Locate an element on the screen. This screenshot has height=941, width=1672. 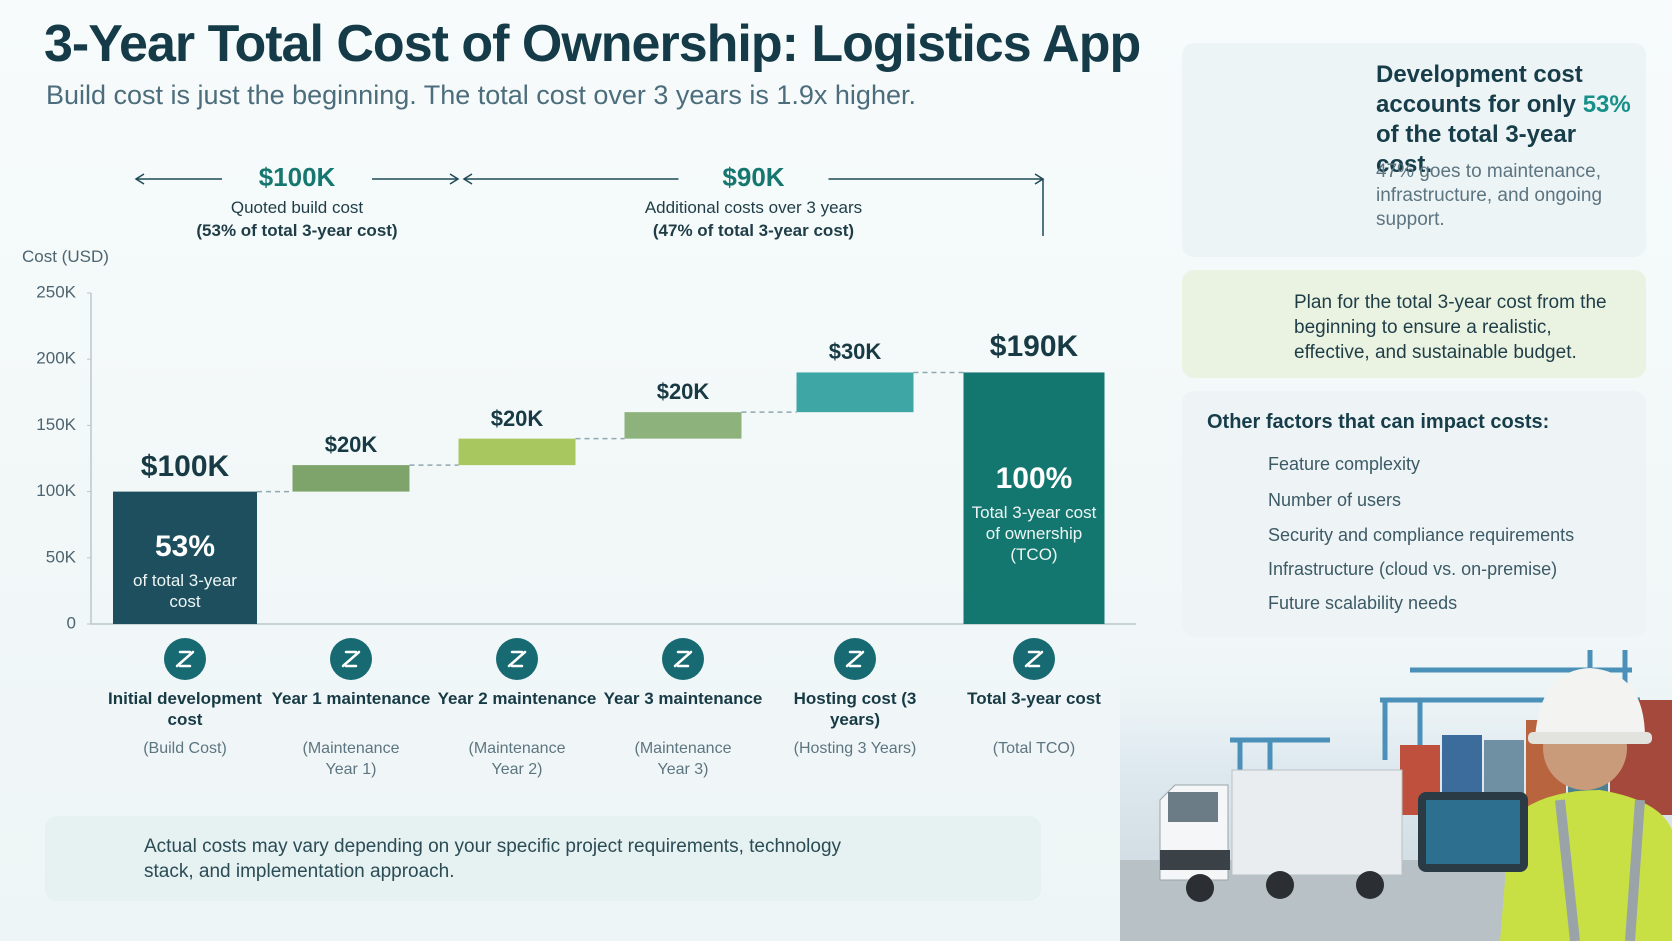
category-note: (Maintenance Year 3) is located at coordinates (683, 759).